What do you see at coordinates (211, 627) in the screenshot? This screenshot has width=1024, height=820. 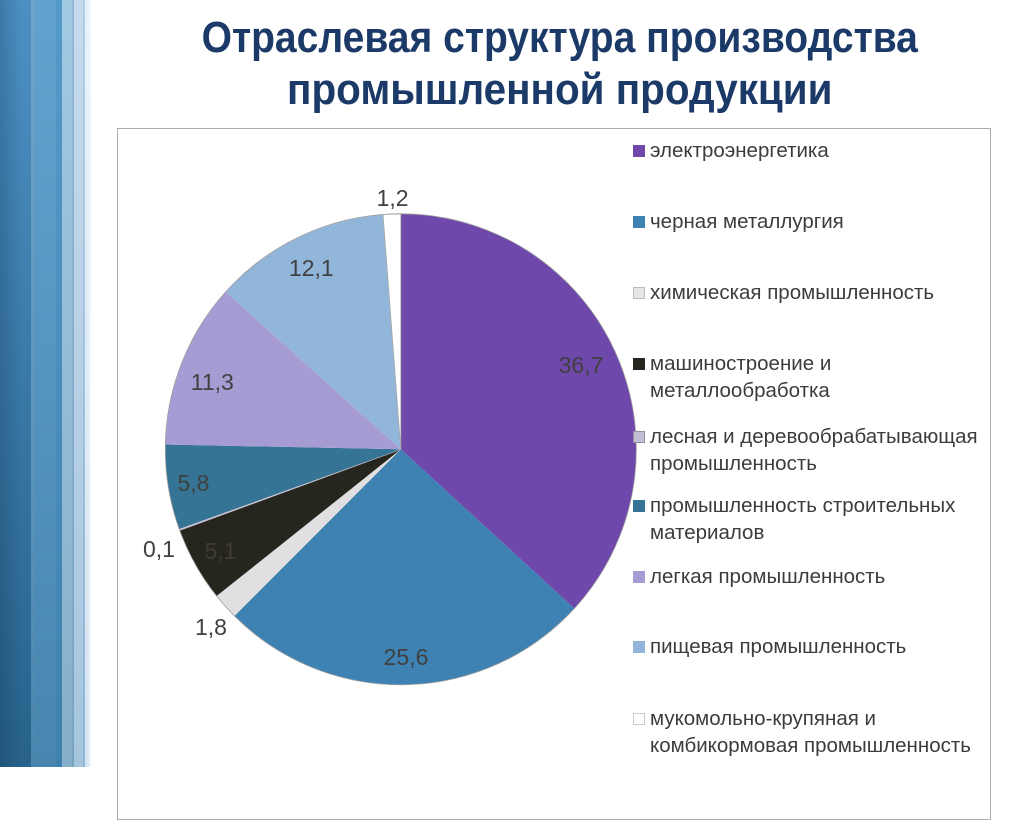 I see `svg-text: 1,8` at bounding box center [211, 627].